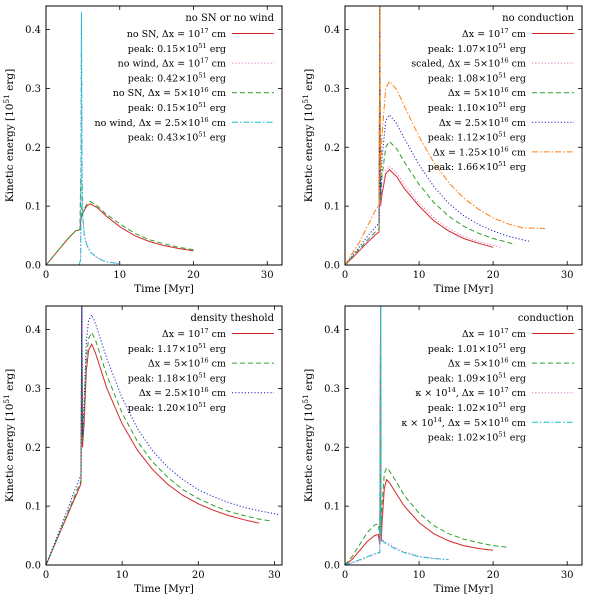  Describe the element at coordinates (176, 33) in the screenshot. I see `legend-entry-label: no SN, Δx = 1017 cm` at that location.